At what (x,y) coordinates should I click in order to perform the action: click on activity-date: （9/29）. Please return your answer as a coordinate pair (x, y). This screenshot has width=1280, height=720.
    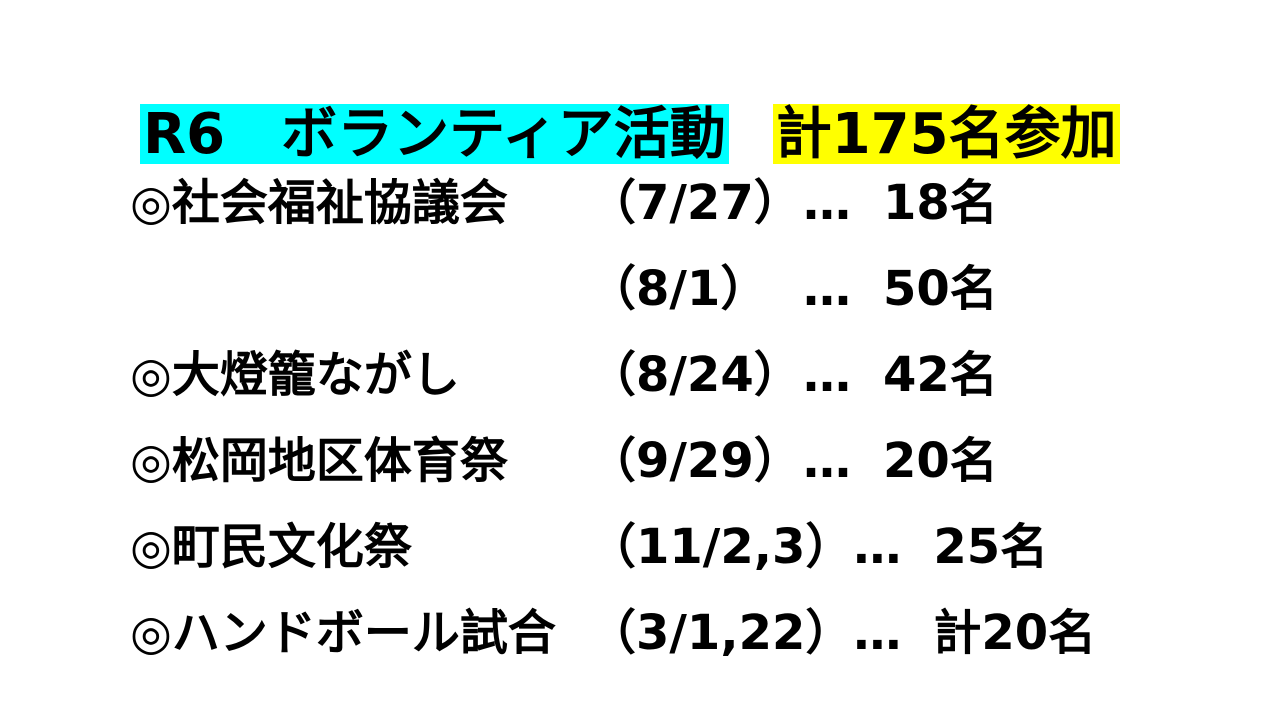
    Looking at the image, I should click on (695, 461).